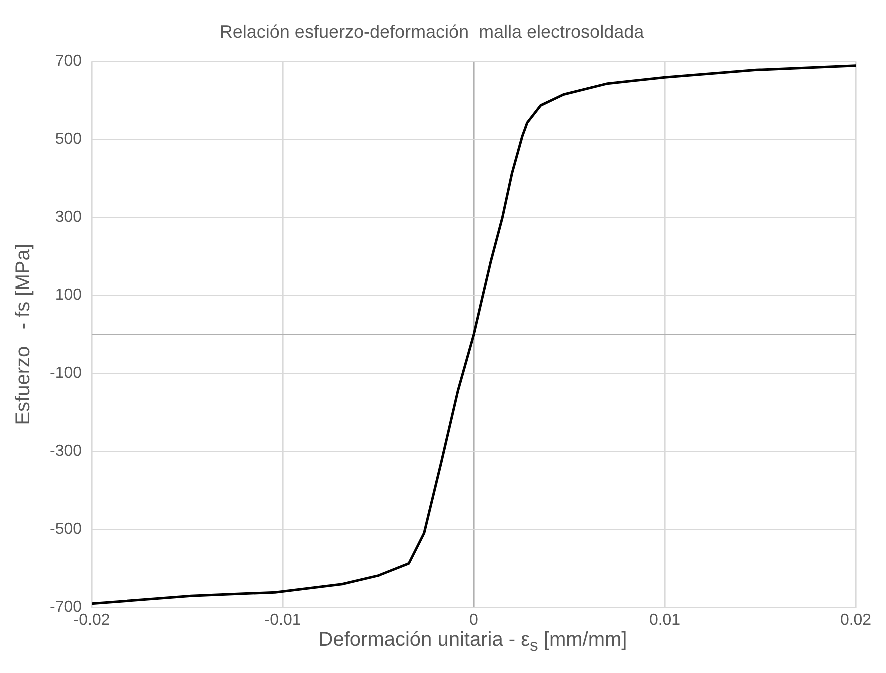  Describe the element at coordinates (66, 373) in the screenshot. I see `y-tick-label: -100` at that location.